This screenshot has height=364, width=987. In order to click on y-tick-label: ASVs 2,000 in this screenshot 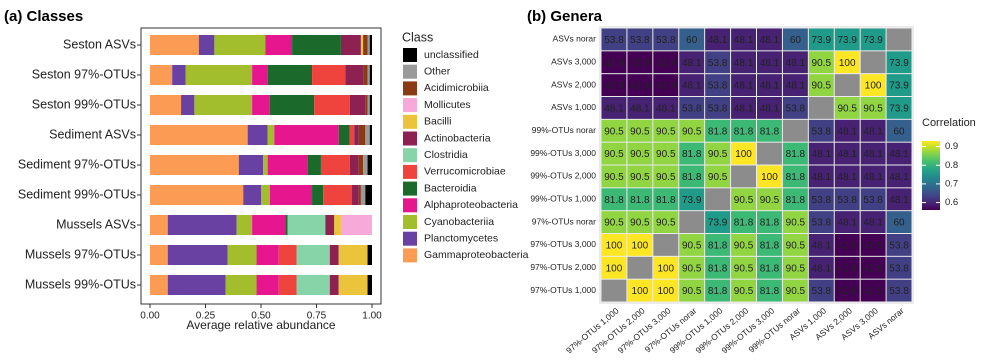, I will do `click(573, 84)`.